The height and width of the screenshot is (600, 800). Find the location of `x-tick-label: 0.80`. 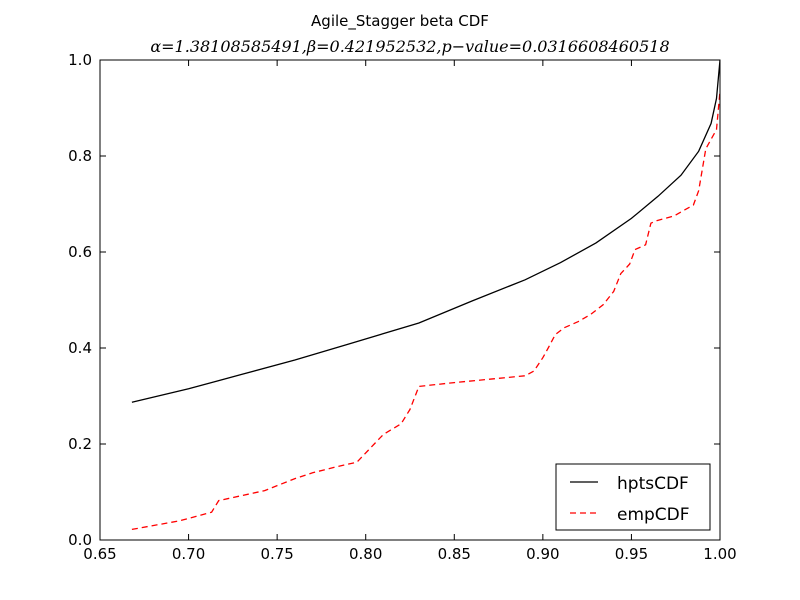

x-tick-label: 0.80 is located at coordinates (365, 554).